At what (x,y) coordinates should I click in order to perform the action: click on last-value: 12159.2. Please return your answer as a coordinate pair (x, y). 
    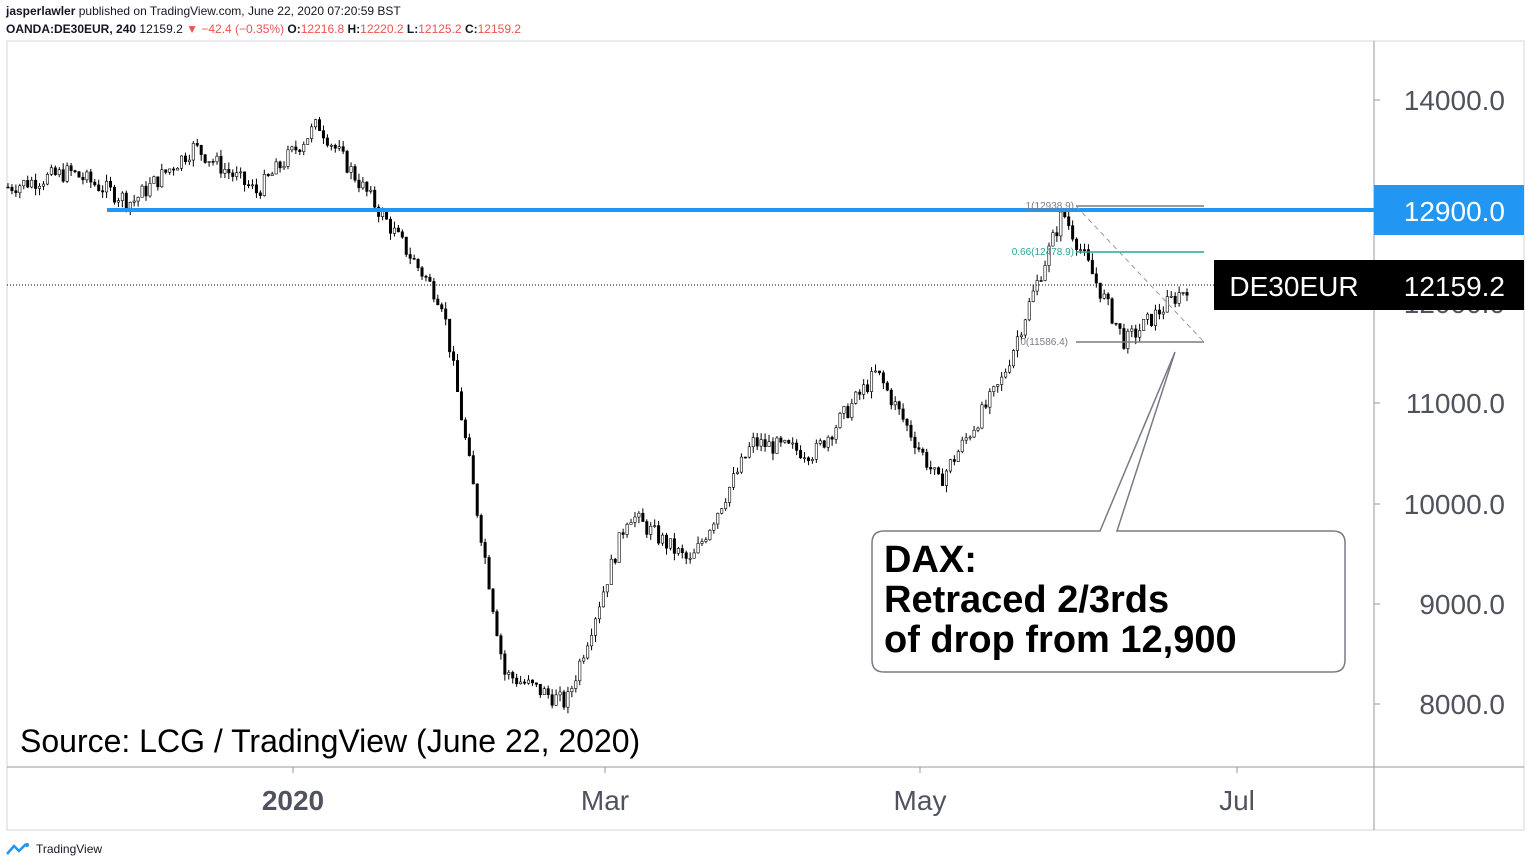
    Looking at the image, I should click on (161, 29).